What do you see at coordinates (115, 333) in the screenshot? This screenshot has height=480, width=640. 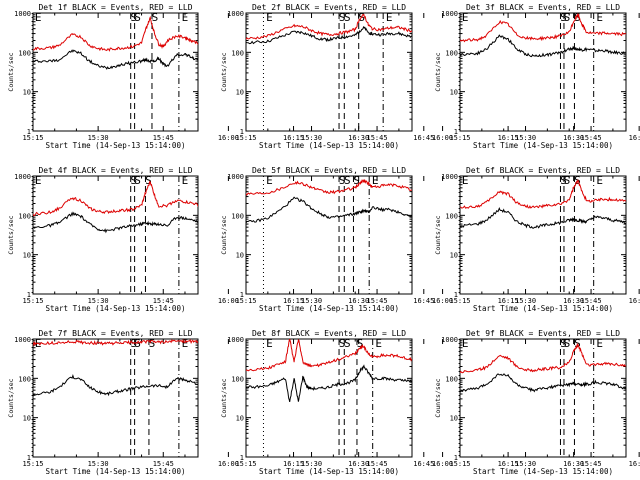 I see `panel-title: Det 7f BLACK = Events, RED = LLD` at bounding box center [115, 333].